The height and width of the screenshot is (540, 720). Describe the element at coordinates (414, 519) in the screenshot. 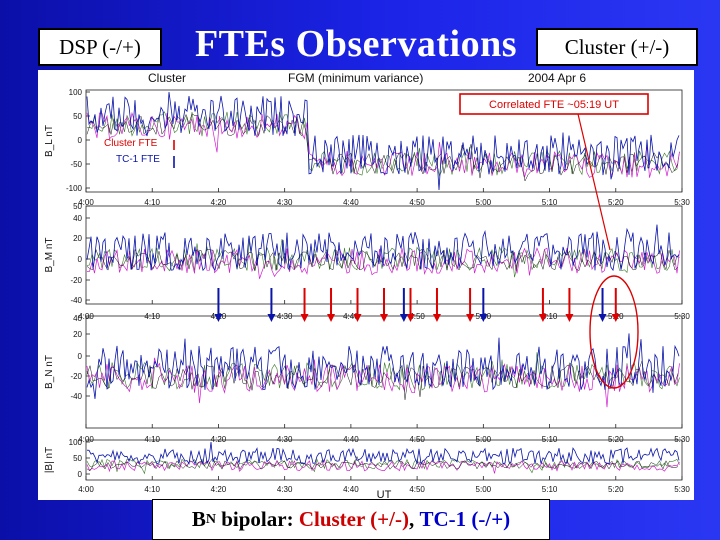

I see `caption-sep: ,` at that location.